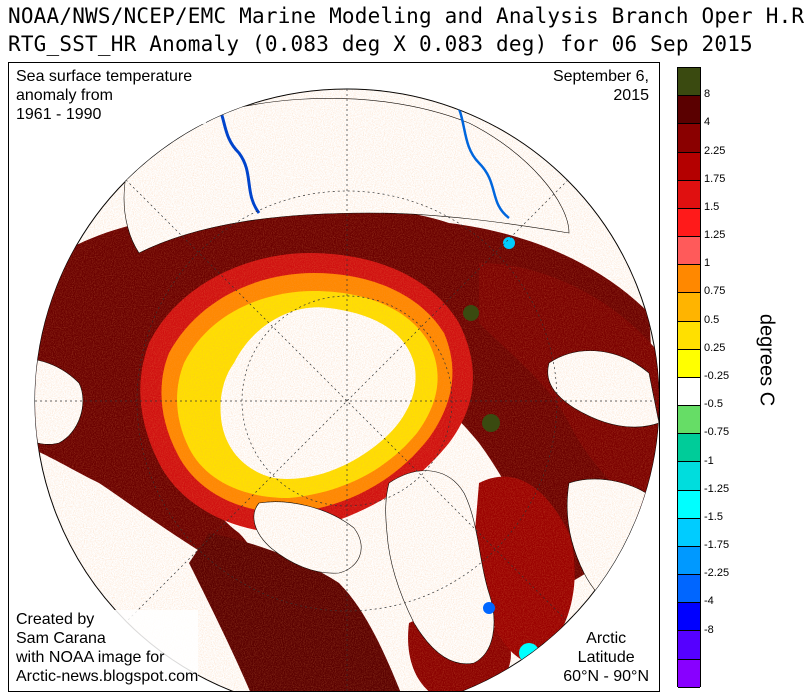  Describe the element at coordinates (717, 545) in the screenshot. I see `color-scale-tick-label: -1.75` at that location.